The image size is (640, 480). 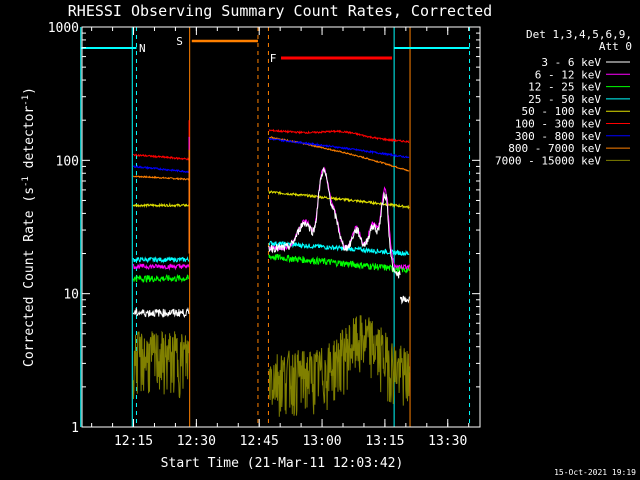 I want to click on y-axis-label-sup2: -1, so click(x=26, y=100).